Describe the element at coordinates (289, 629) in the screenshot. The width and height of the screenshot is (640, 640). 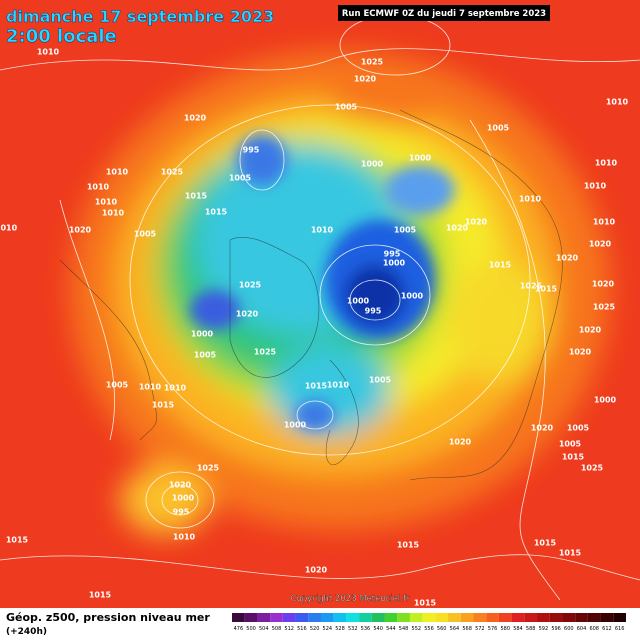
I see `scale-label: 512` at that location.